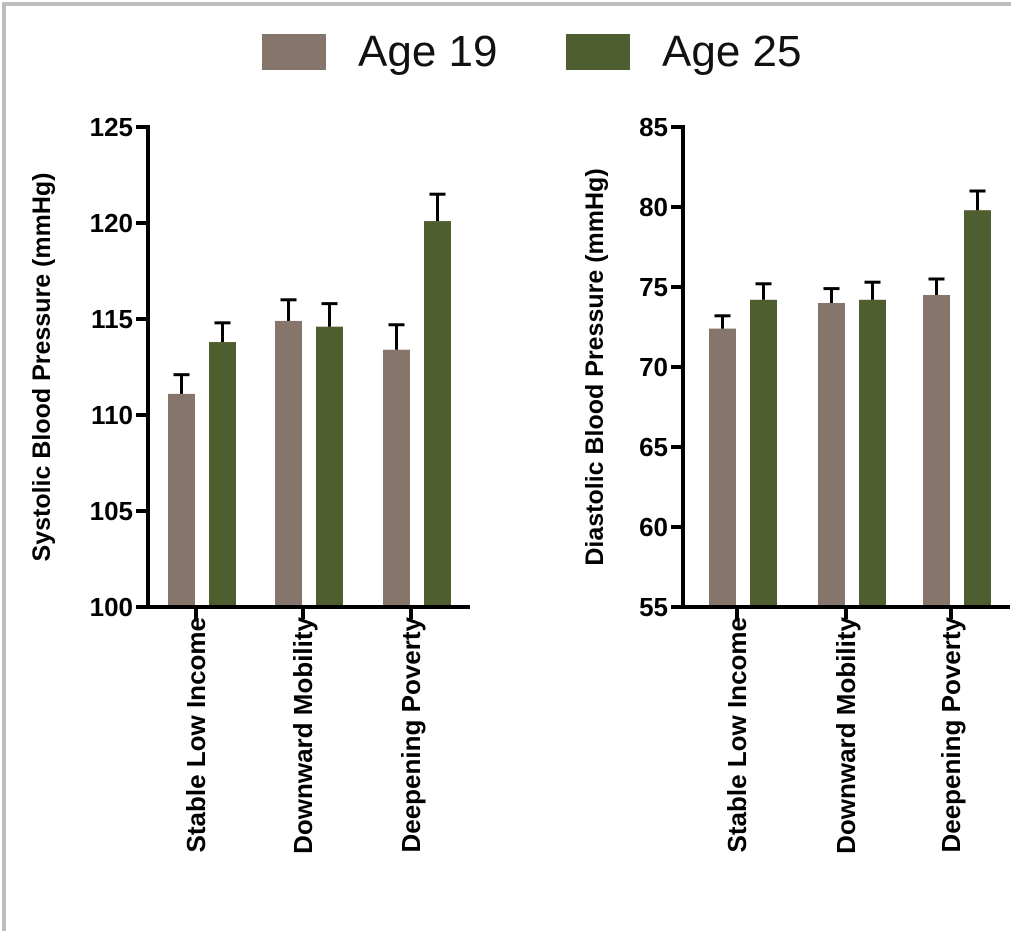 This screenshot has height=933, width=1013. I want to click on chart-2-bar-age-19-downward-mobility, so click(831, 455).